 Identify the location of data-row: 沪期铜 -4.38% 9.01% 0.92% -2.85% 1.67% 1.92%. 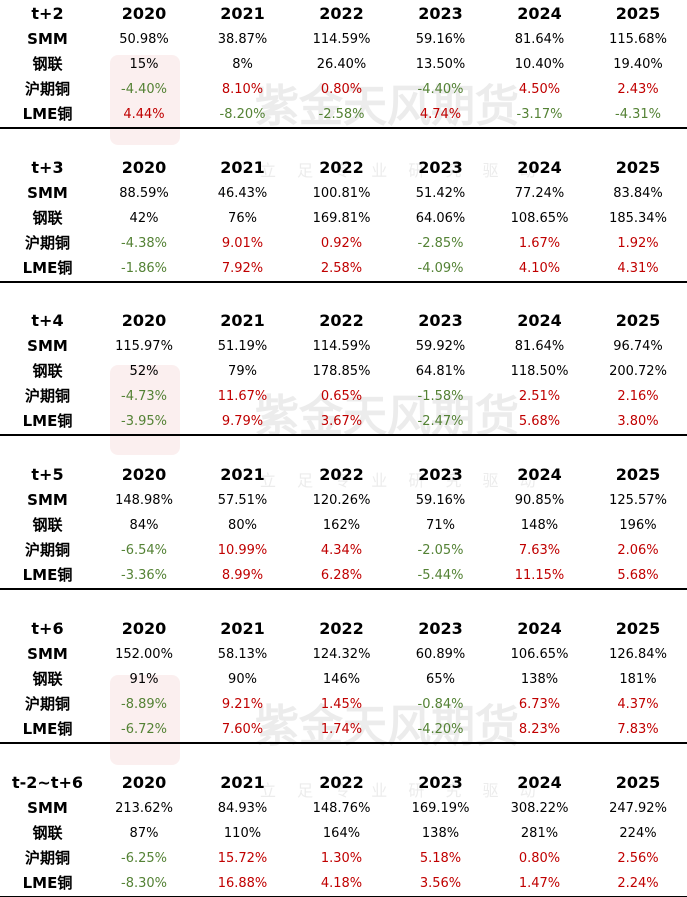
(343, 243).